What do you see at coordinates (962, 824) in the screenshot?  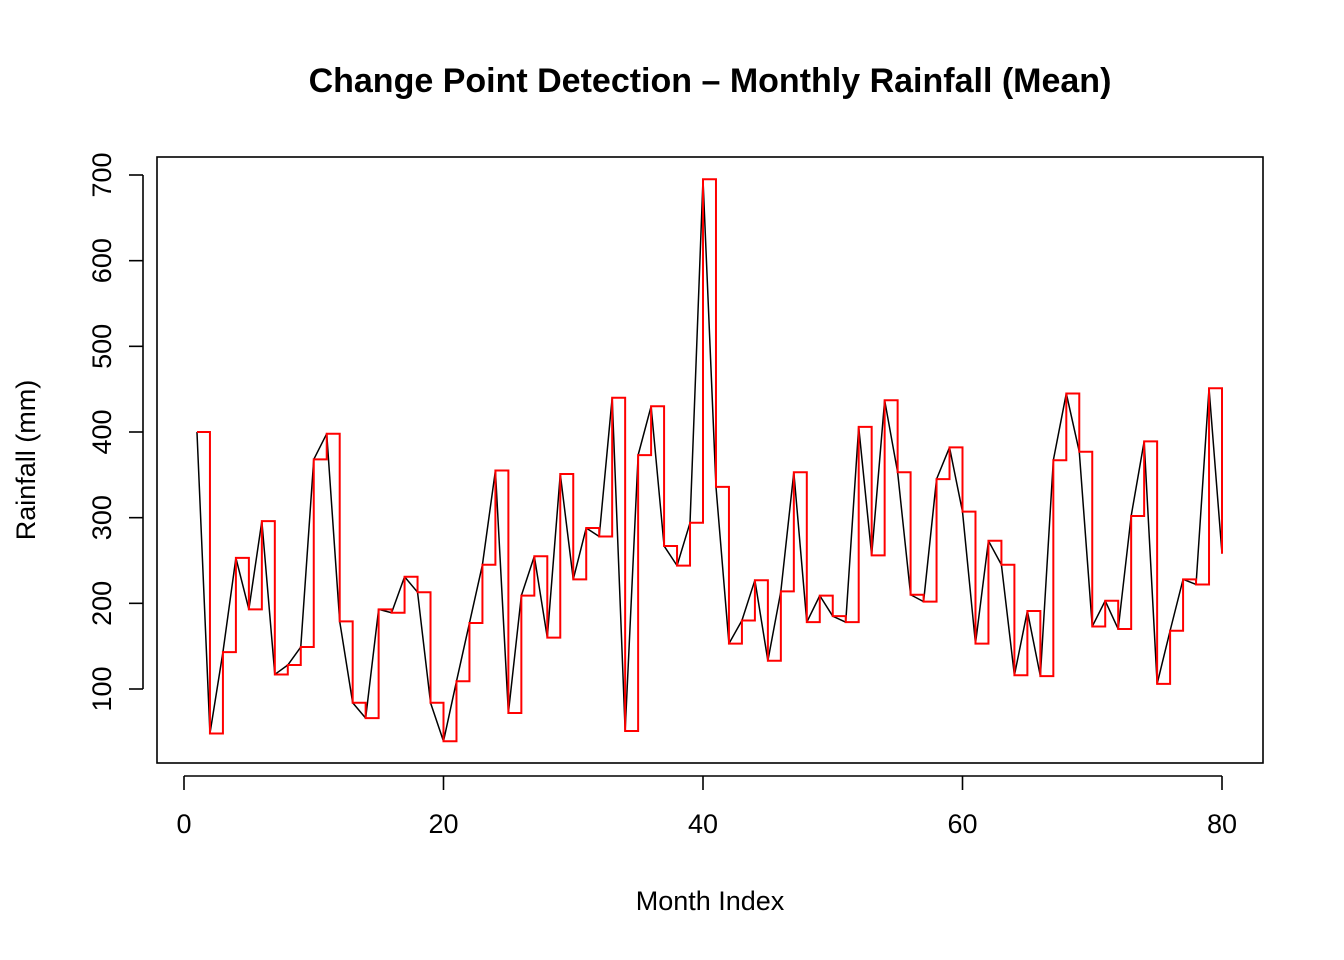 I see `x-tick-label: 60` at bounding box center [962, 824].